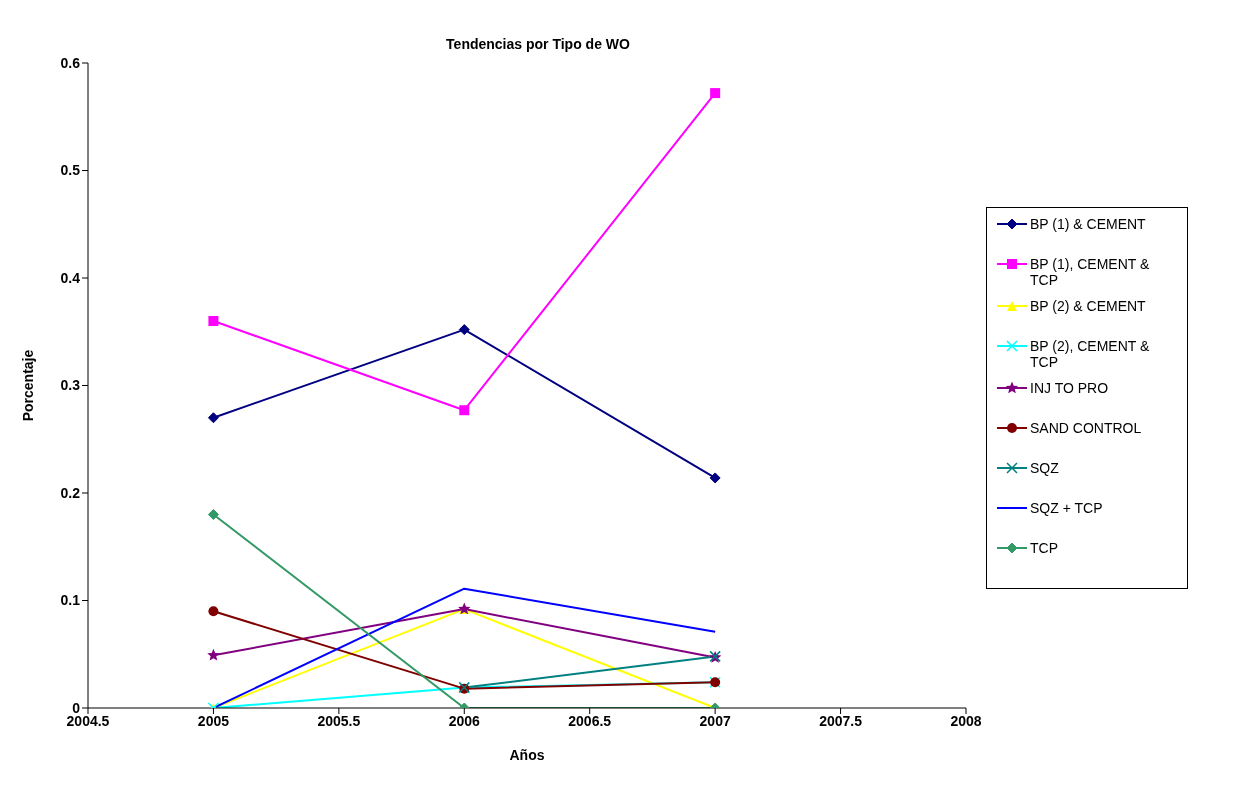 Image resolution: width=1241 pixels, height=795 pixels. Describe the element at coordinates (715, 720) in the screenshot. I see `x-tick-label: 2007` at that location.